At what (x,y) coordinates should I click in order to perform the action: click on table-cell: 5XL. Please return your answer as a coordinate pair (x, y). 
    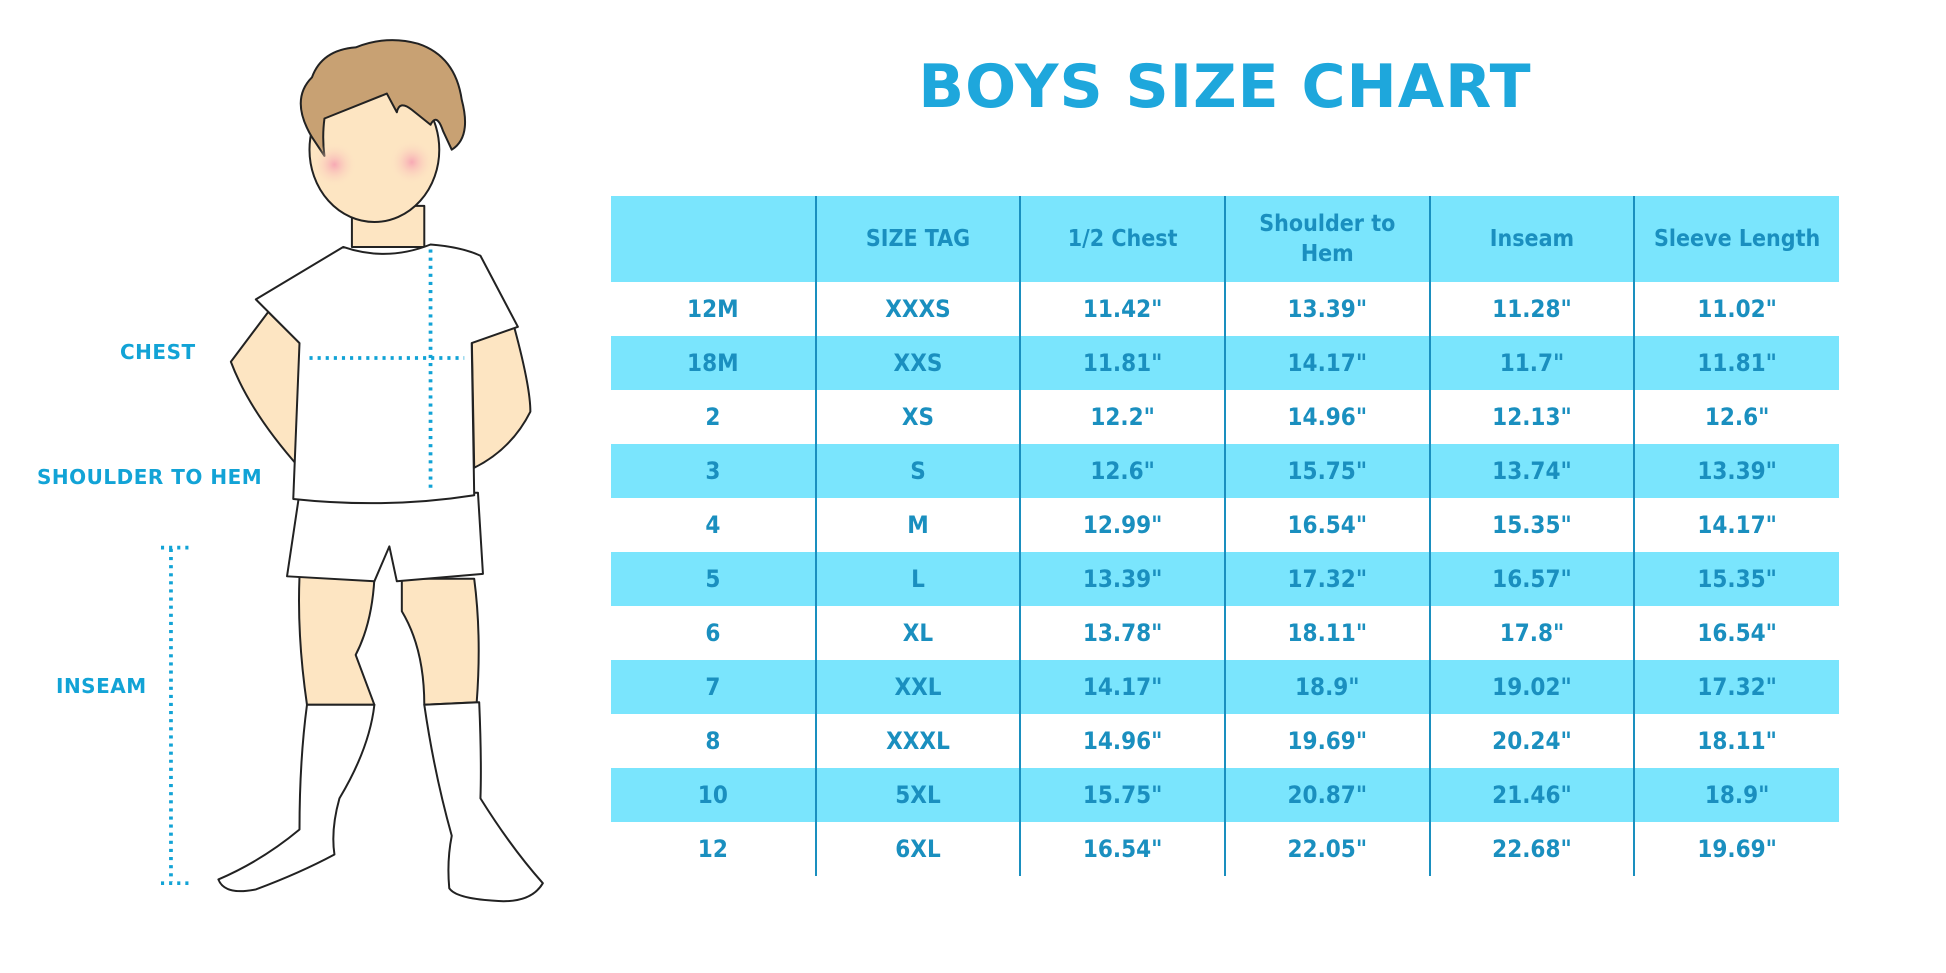
    Looking at the image, I should click on (918, 795).